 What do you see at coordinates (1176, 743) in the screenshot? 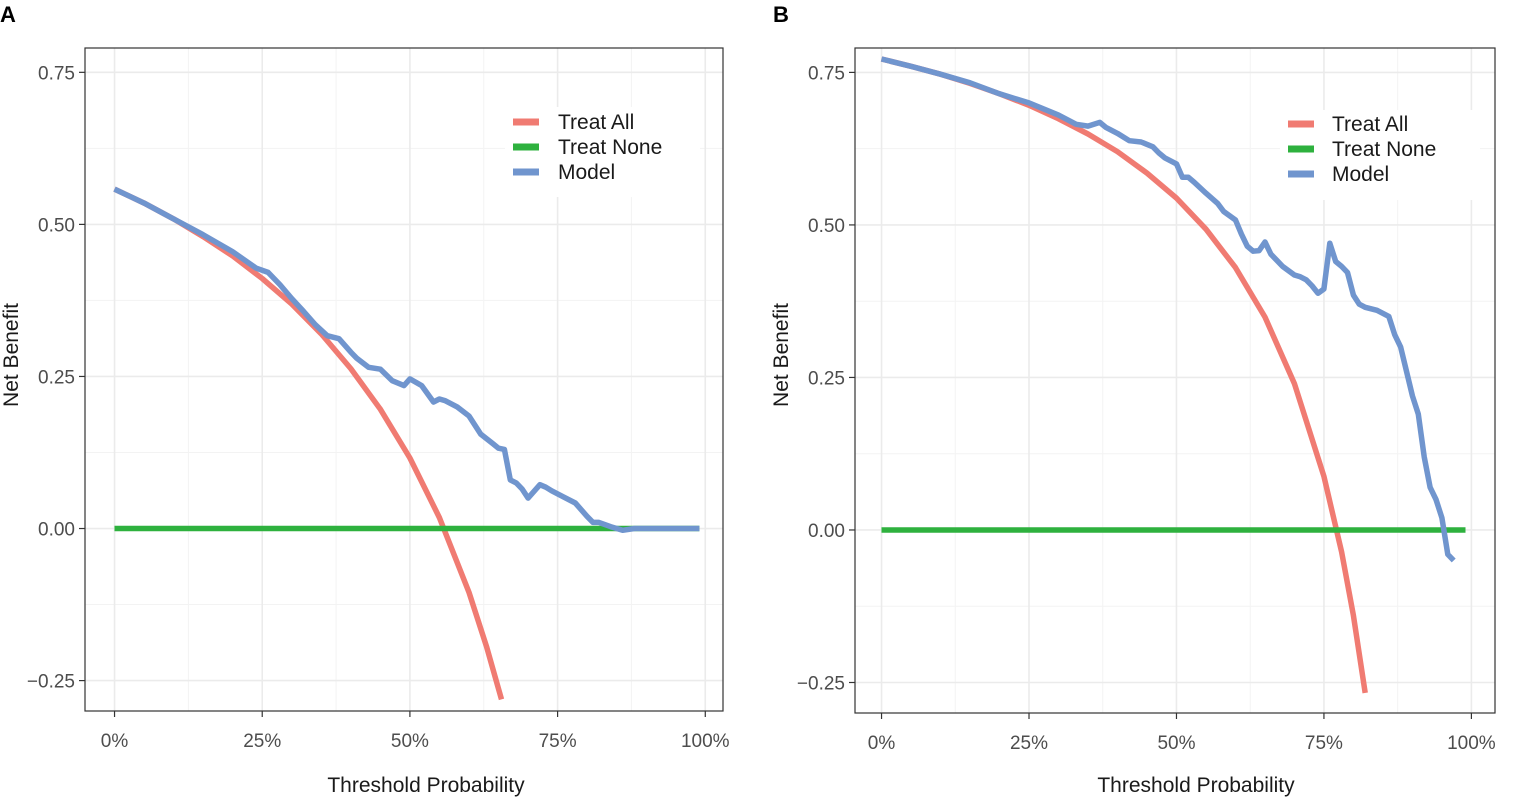
I see `panel-b-x-tick-label: 50%` at bounding box center [1176, 743].